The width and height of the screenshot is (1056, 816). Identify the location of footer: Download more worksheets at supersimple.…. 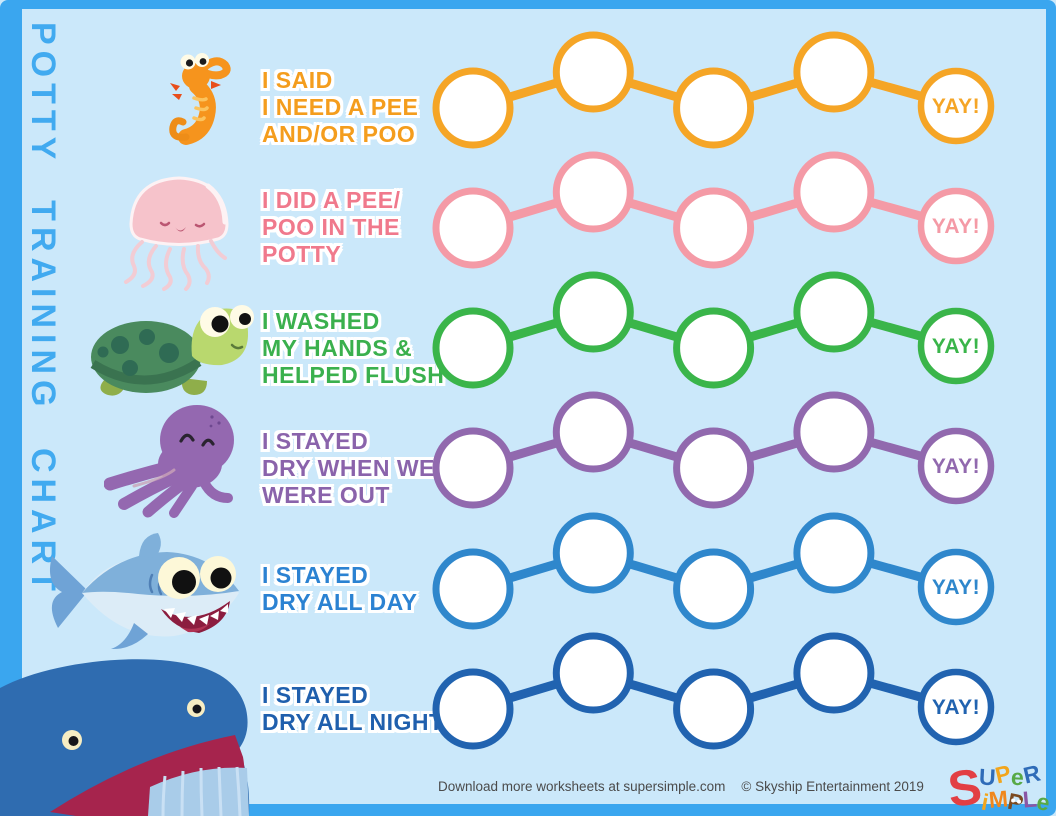
(681, 786).